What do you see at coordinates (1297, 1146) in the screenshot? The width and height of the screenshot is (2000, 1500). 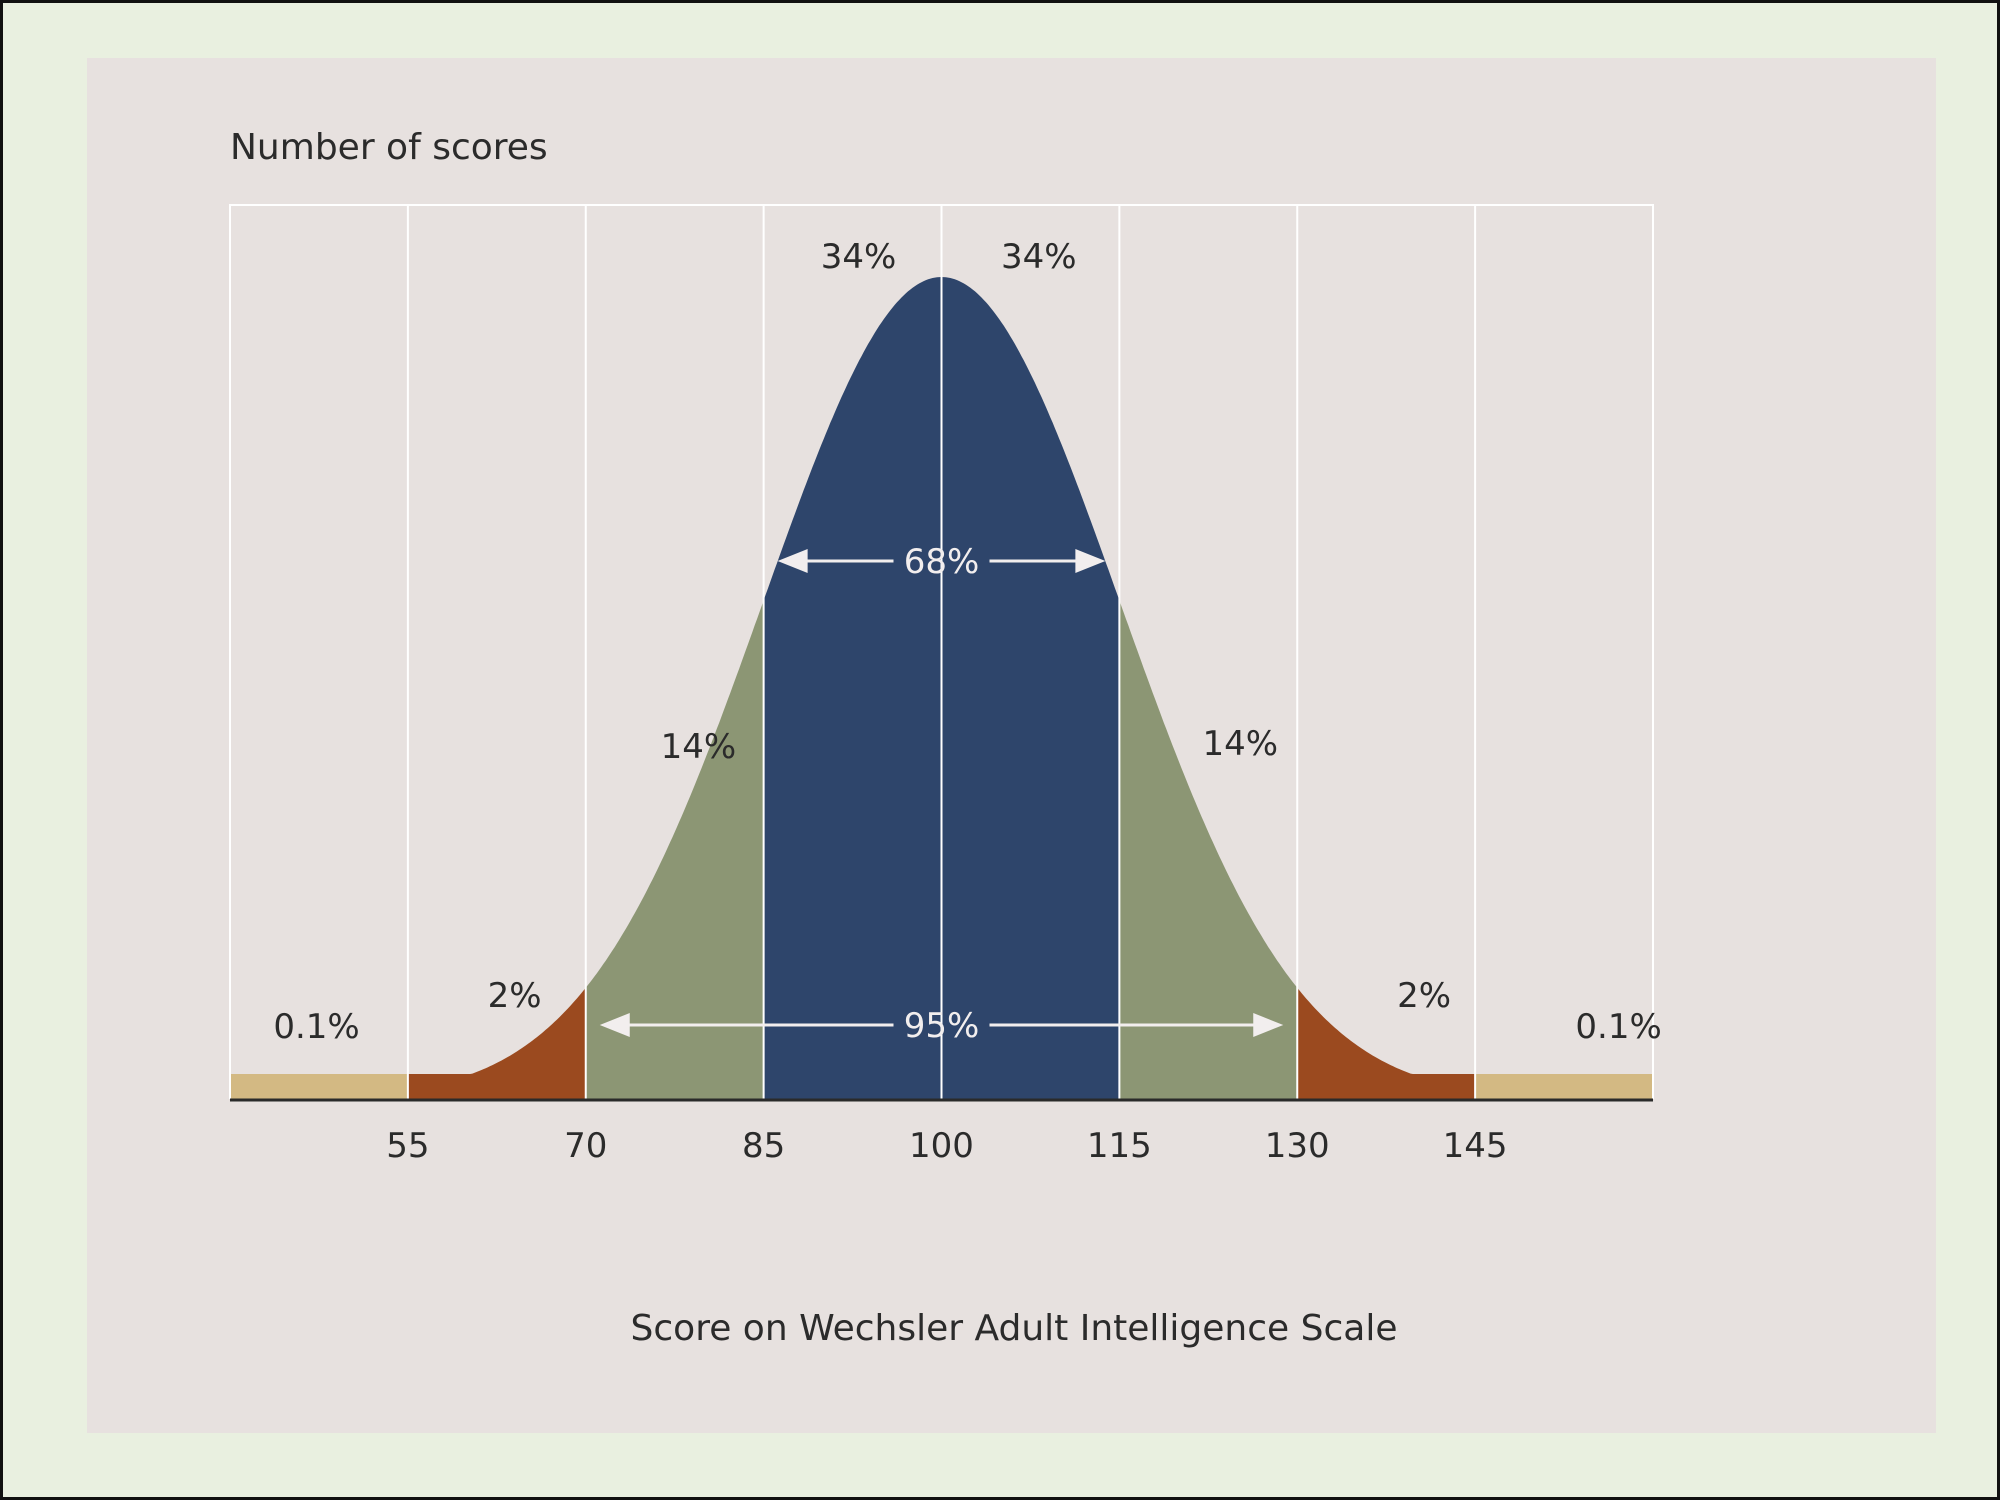 I see `x-tick-label-130: 130` at bounding box center [1297, 1146].